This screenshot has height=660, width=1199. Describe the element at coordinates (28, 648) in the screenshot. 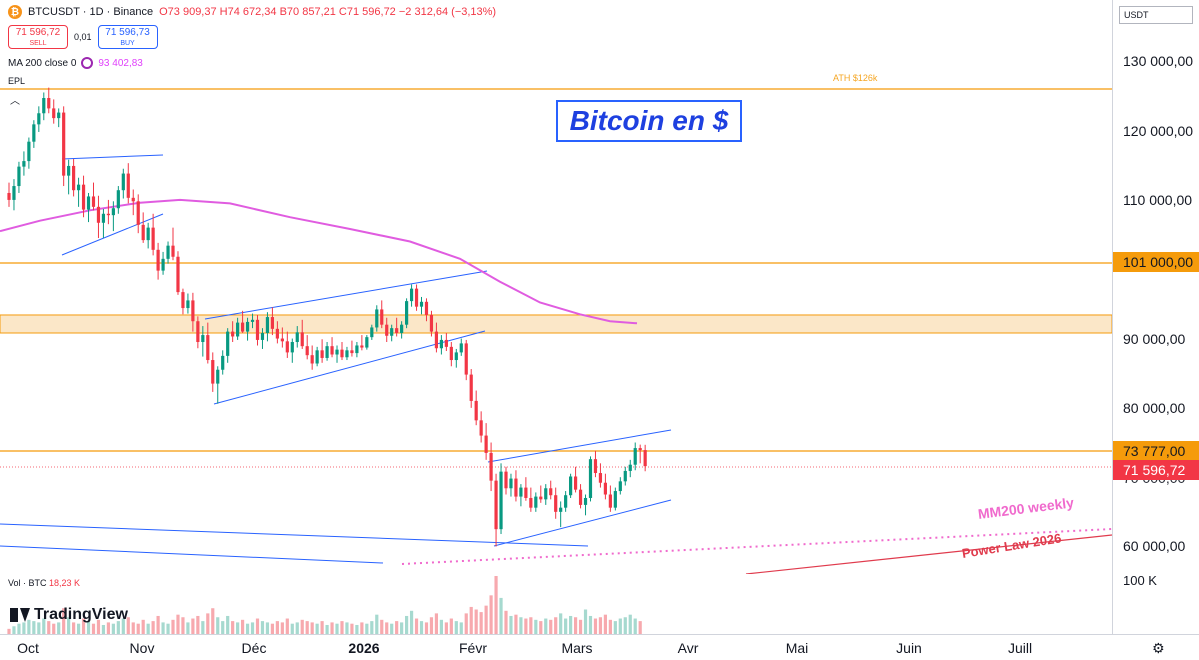

I see `month-label: Oct` at that location.